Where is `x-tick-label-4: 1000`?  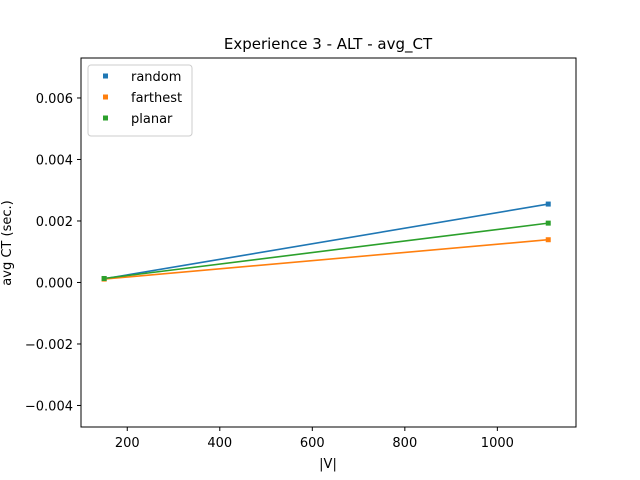 x-tick-label-4: 1000 is located at coordinates (497, 443).